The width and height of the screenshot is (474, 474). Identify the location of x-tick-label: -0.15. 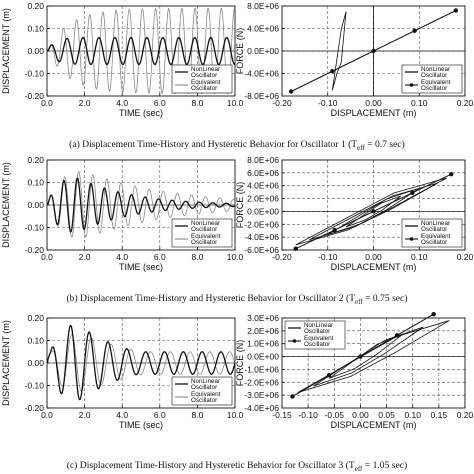
(282, 415).